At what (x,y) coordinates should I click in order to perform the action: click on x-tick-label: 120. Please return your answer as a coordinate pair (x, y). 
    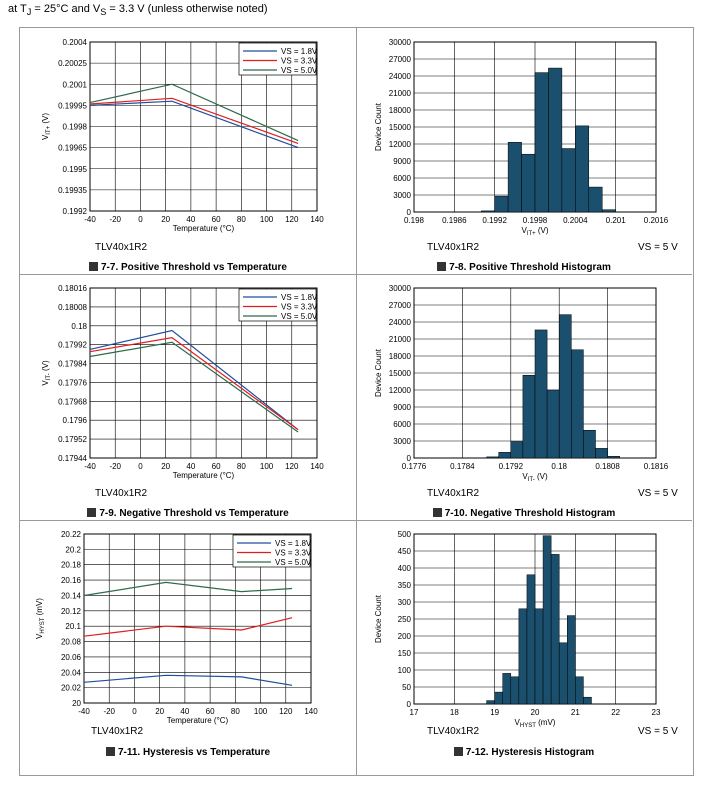
    Looking at the image, I should click on (292, 219).